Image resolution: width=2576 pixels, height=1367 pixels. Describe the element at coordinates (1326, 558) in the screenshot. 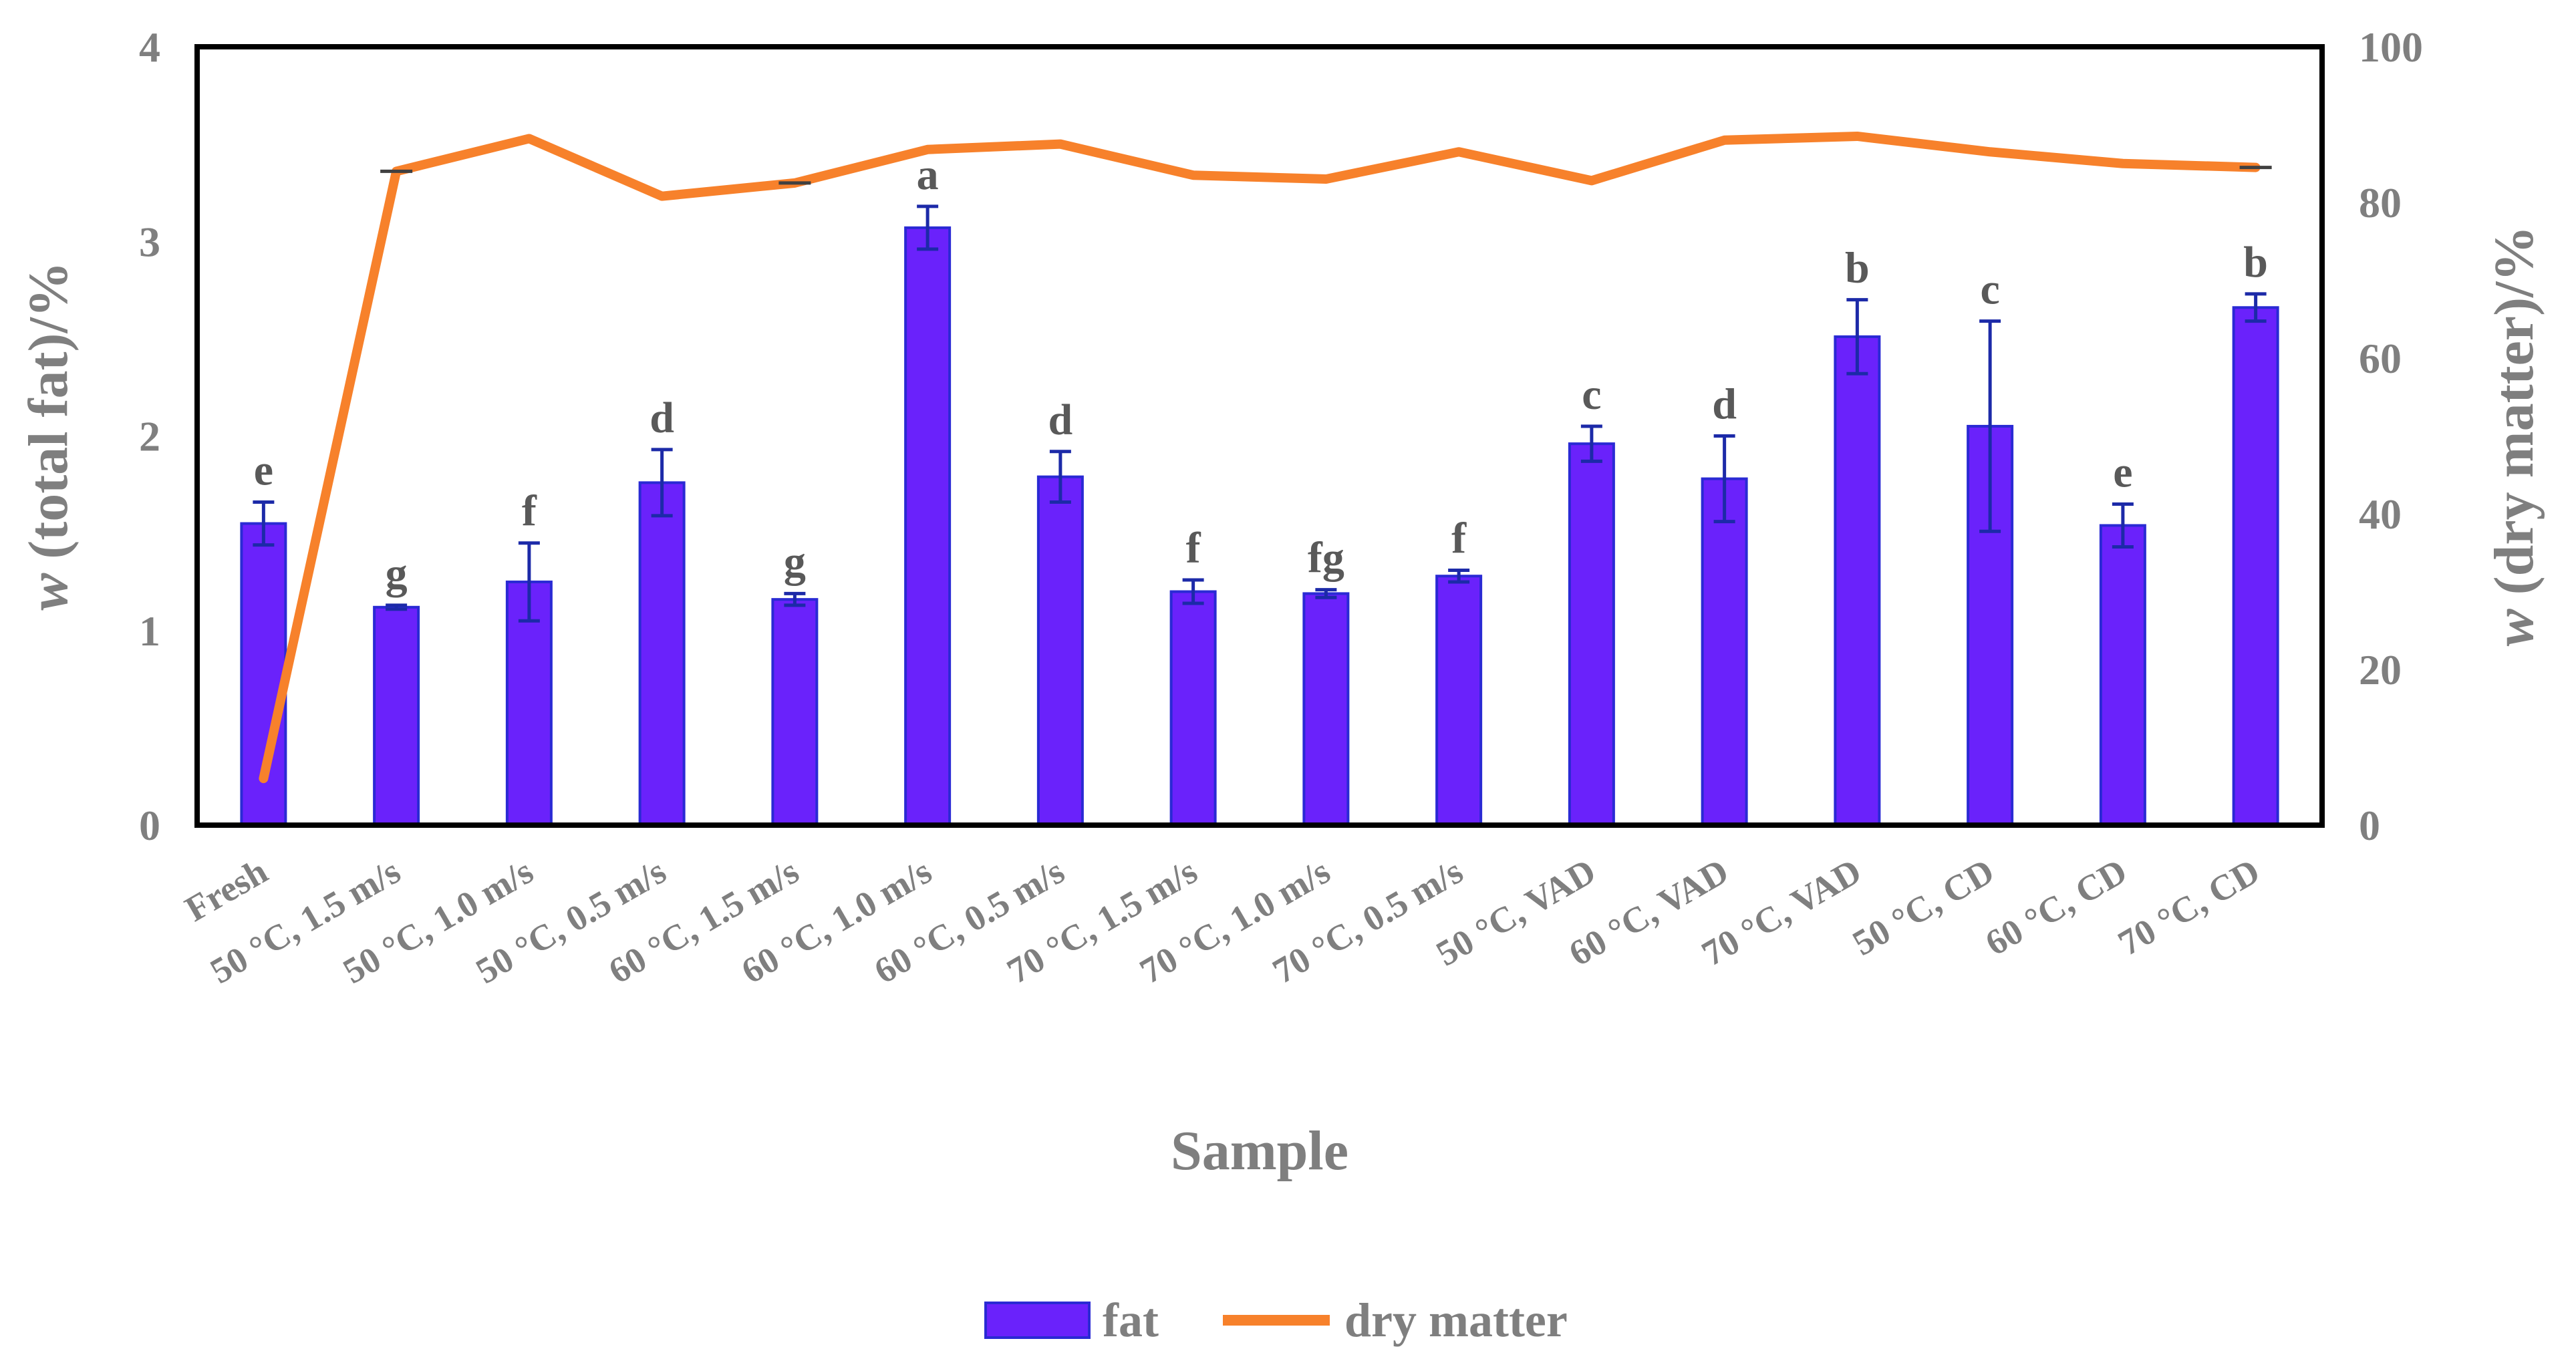

I see `significance-letter: fg` at that location.